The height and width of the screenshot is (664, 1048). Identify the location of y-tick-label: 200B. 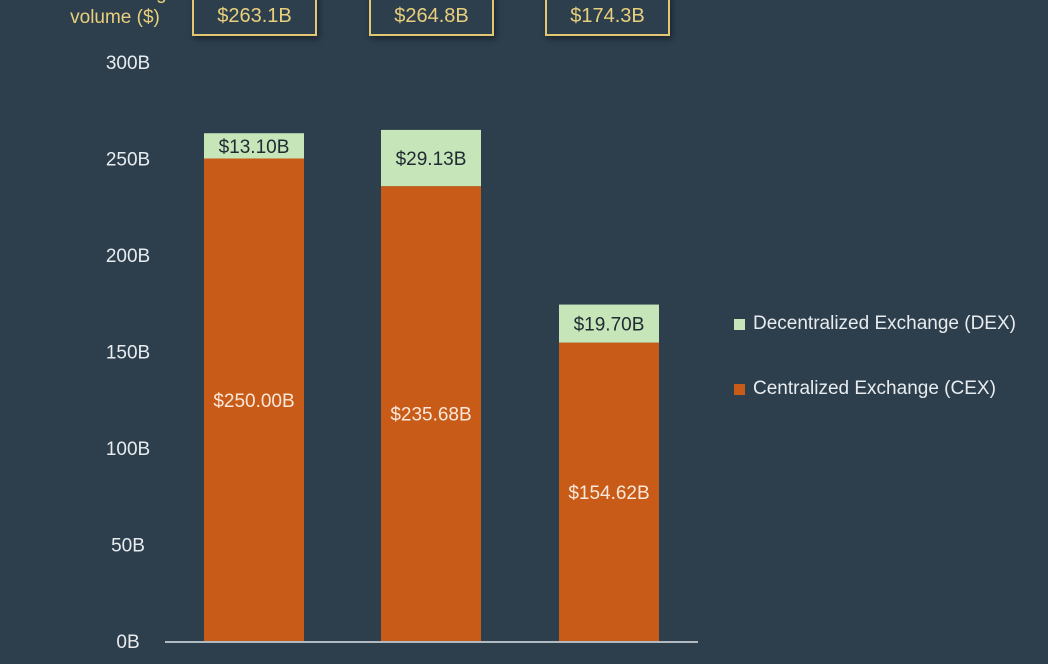
(128, 256).